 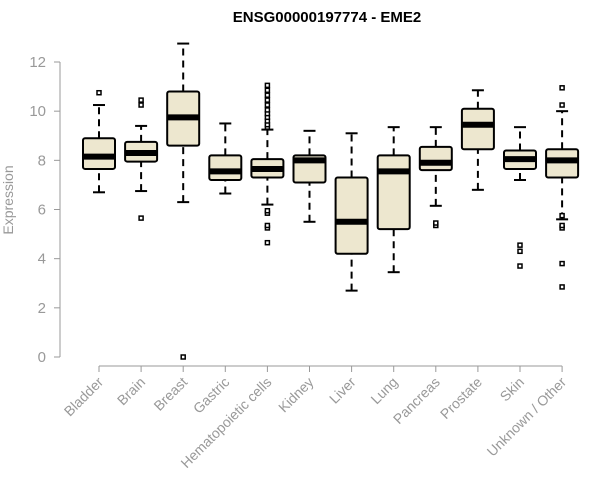 I want to click on y-tick-label: 2, so click(x=42, y=308).